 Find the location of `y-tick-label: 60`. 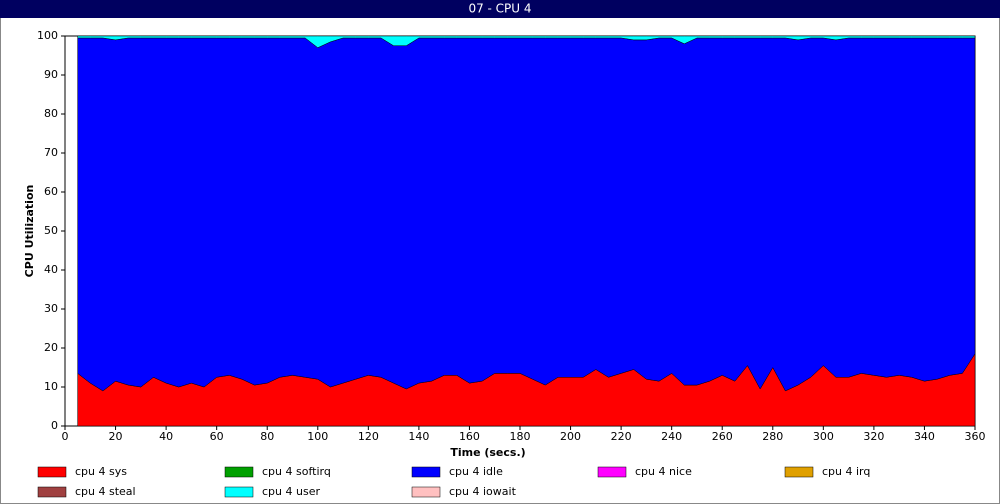

y-tick-label: 60 is located at coordinates (51, 191).